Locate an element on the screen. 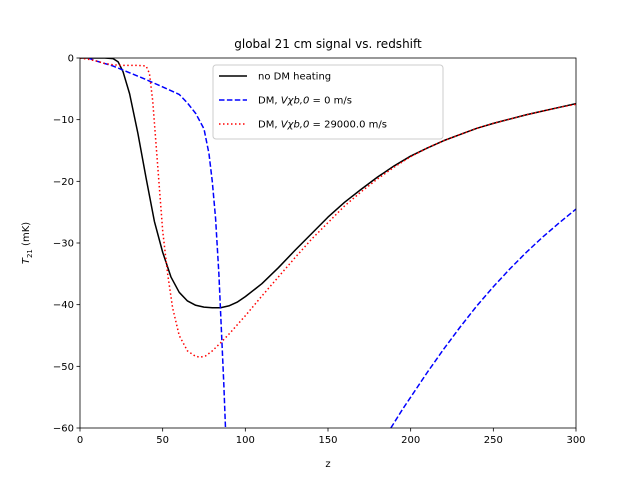 The image size is (640, 480). legend-label-1: no DM heating is located at coordinates (294, 77).